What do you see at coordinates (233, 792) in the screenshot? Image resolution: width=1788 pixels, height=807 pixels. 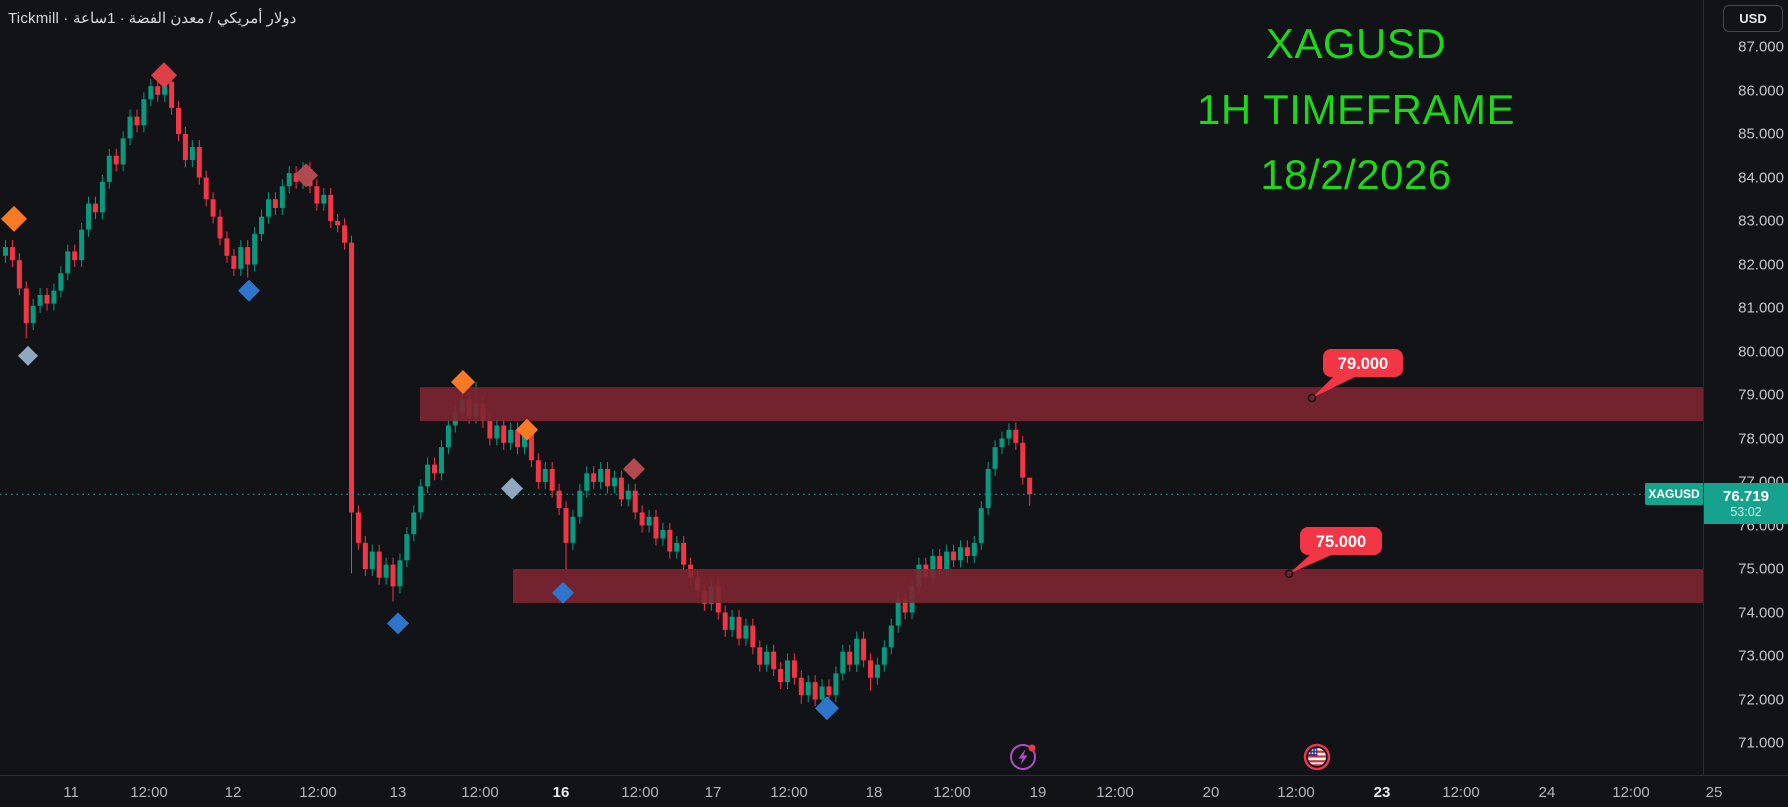 I see `time-tick-label: 12` at bounding box center [233, 792].